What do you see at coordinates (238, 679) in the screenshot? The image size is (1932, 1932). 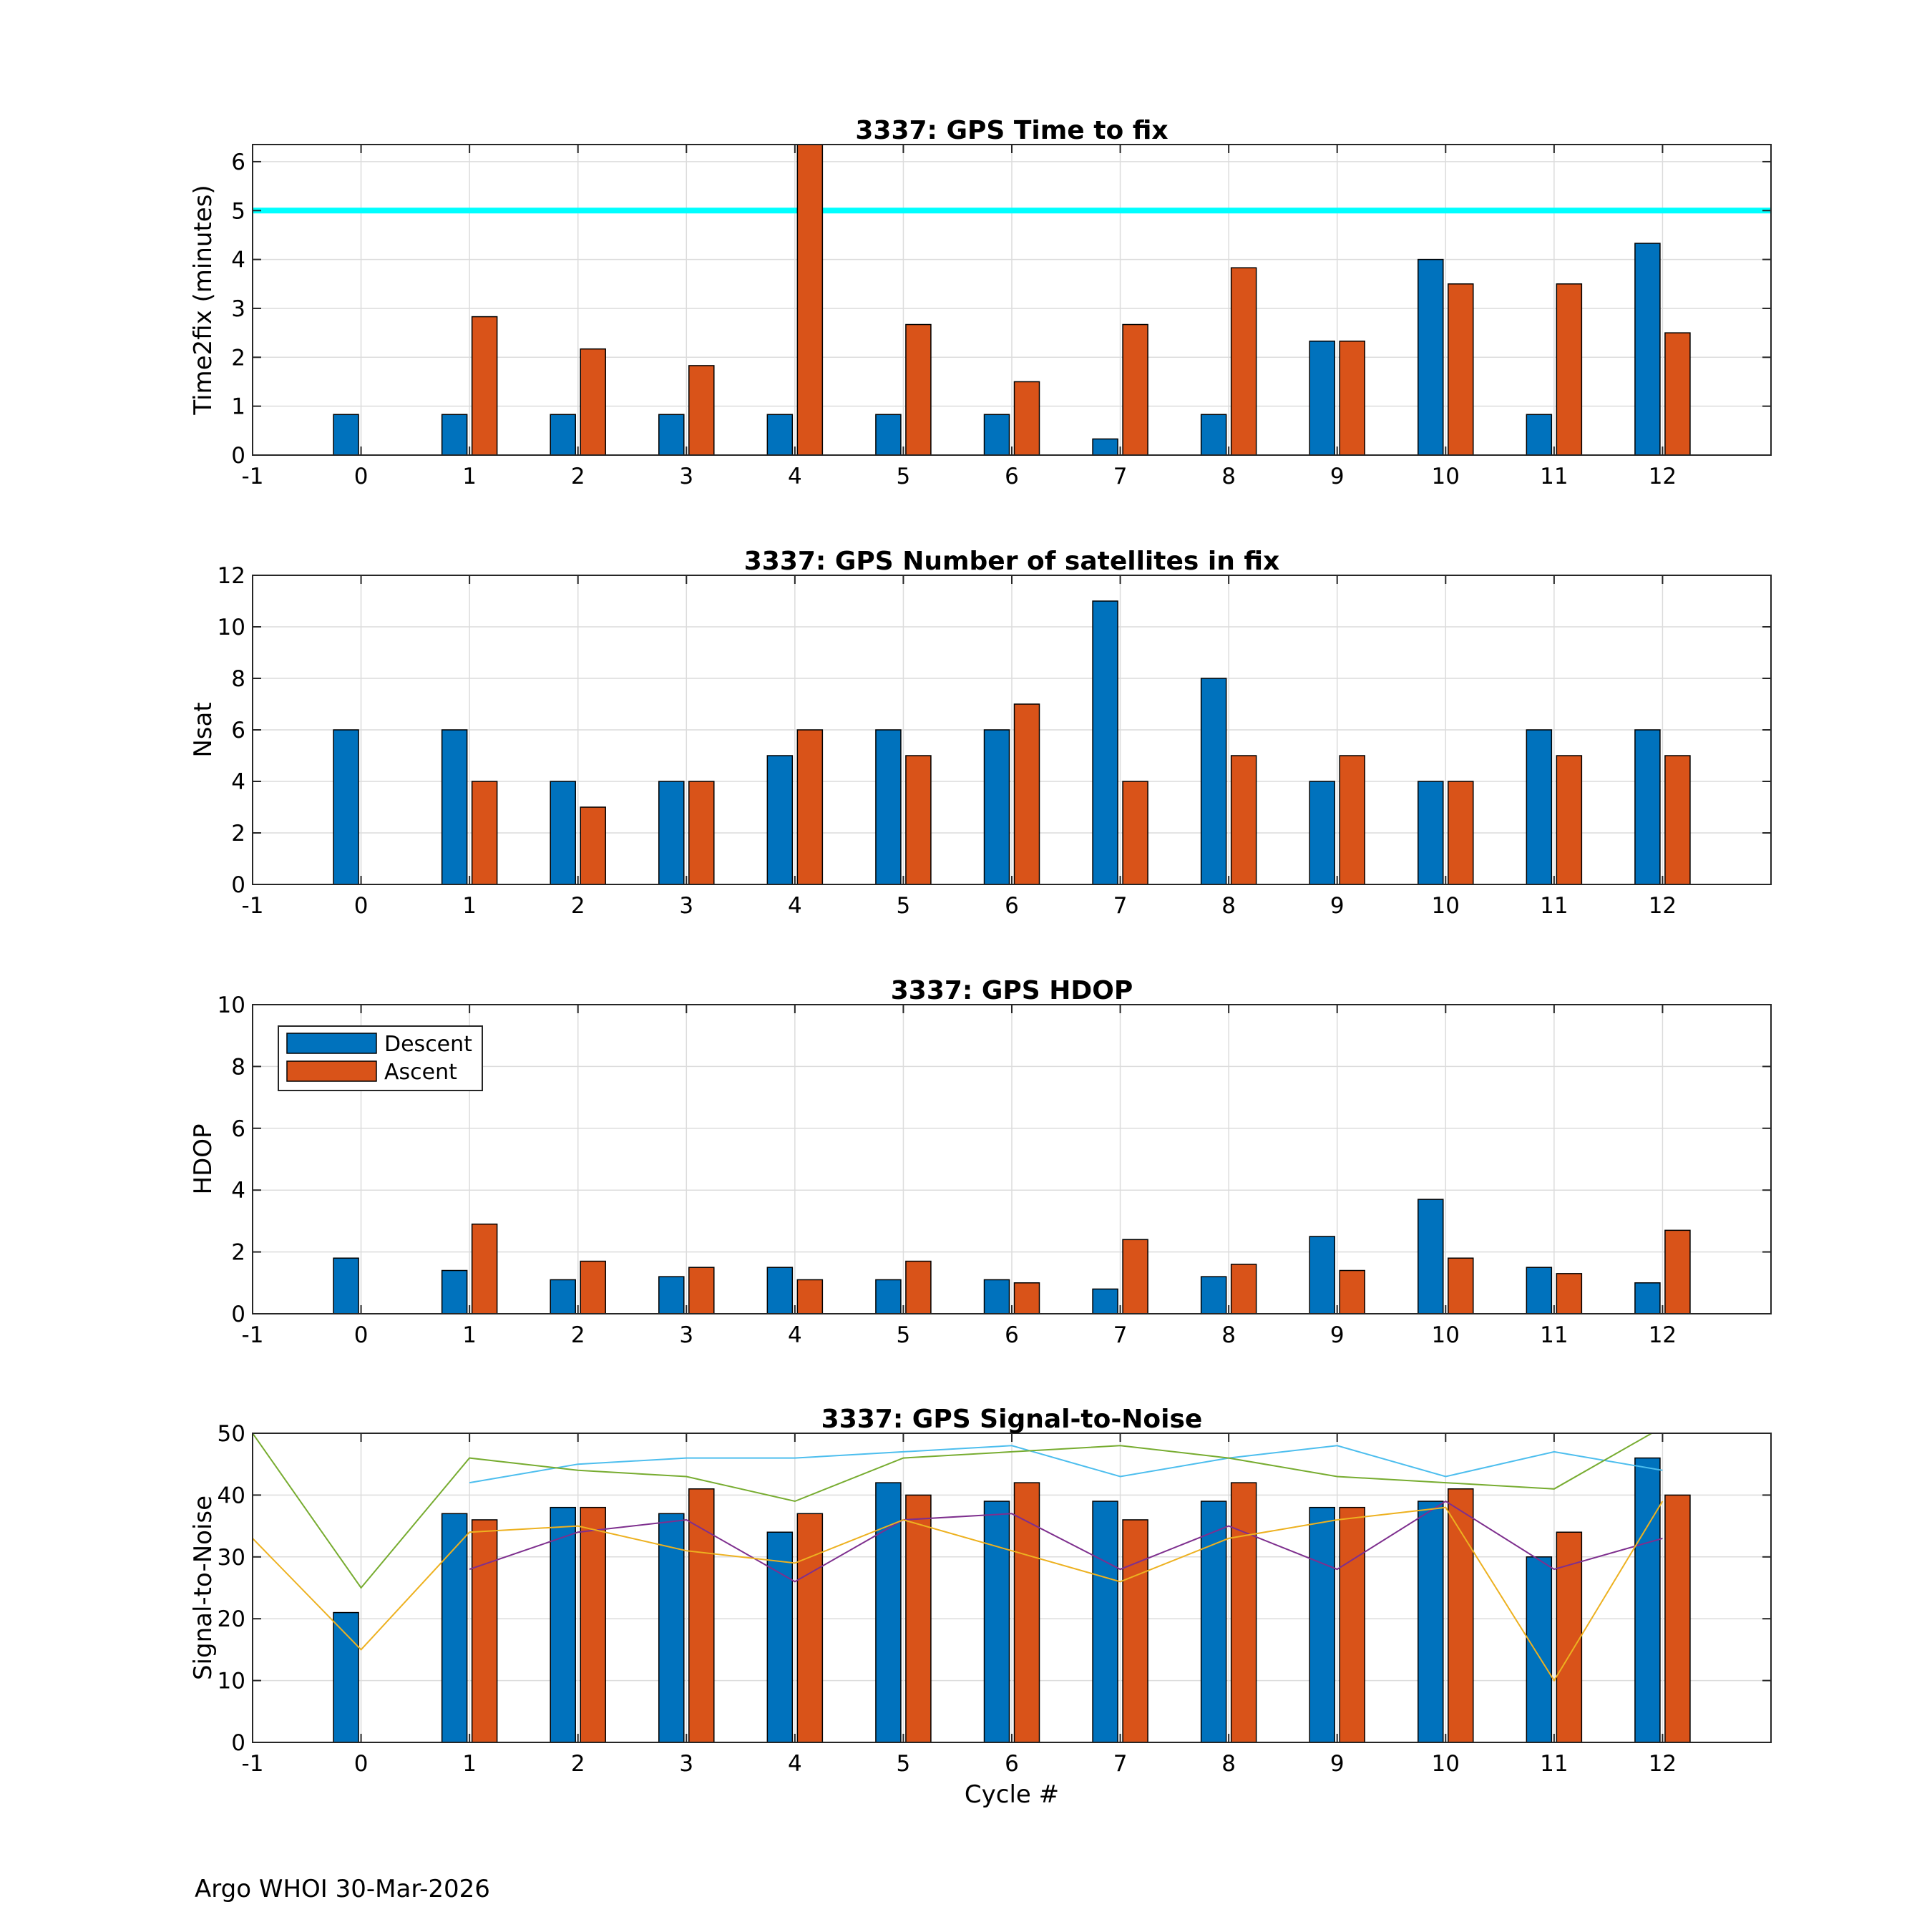 I see `y-tick-label: 8` at bounding box center [238, 679].